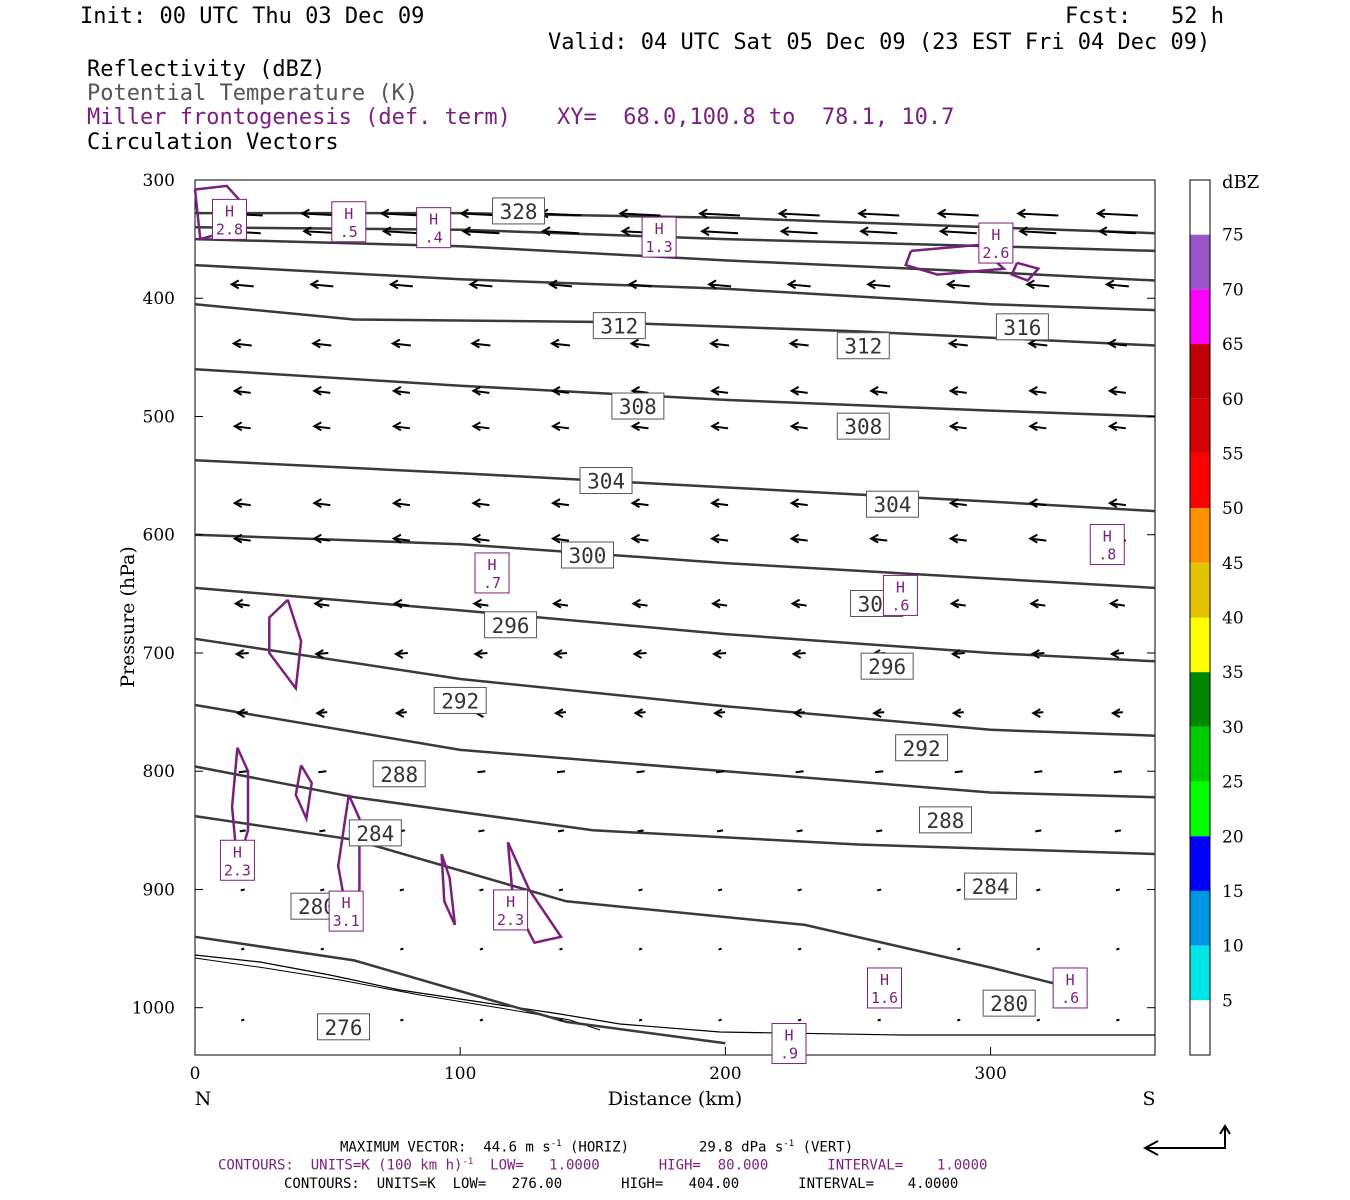  Describe the element at coordinates (1070, 998) in the screenshot. I see `fronto-max-value: .6` at that location.